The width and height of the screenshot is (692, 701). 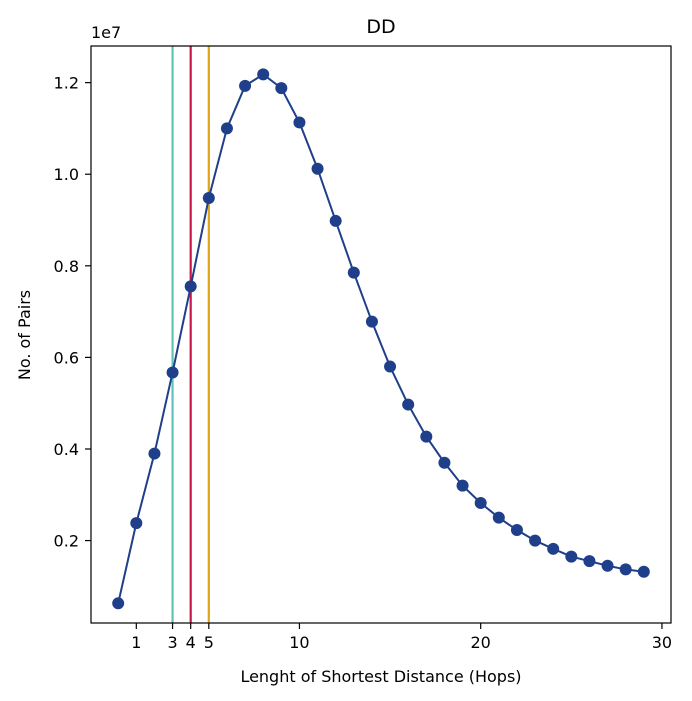 I want to click on y-tick-label: 1.2, so click(x=66, y=83).